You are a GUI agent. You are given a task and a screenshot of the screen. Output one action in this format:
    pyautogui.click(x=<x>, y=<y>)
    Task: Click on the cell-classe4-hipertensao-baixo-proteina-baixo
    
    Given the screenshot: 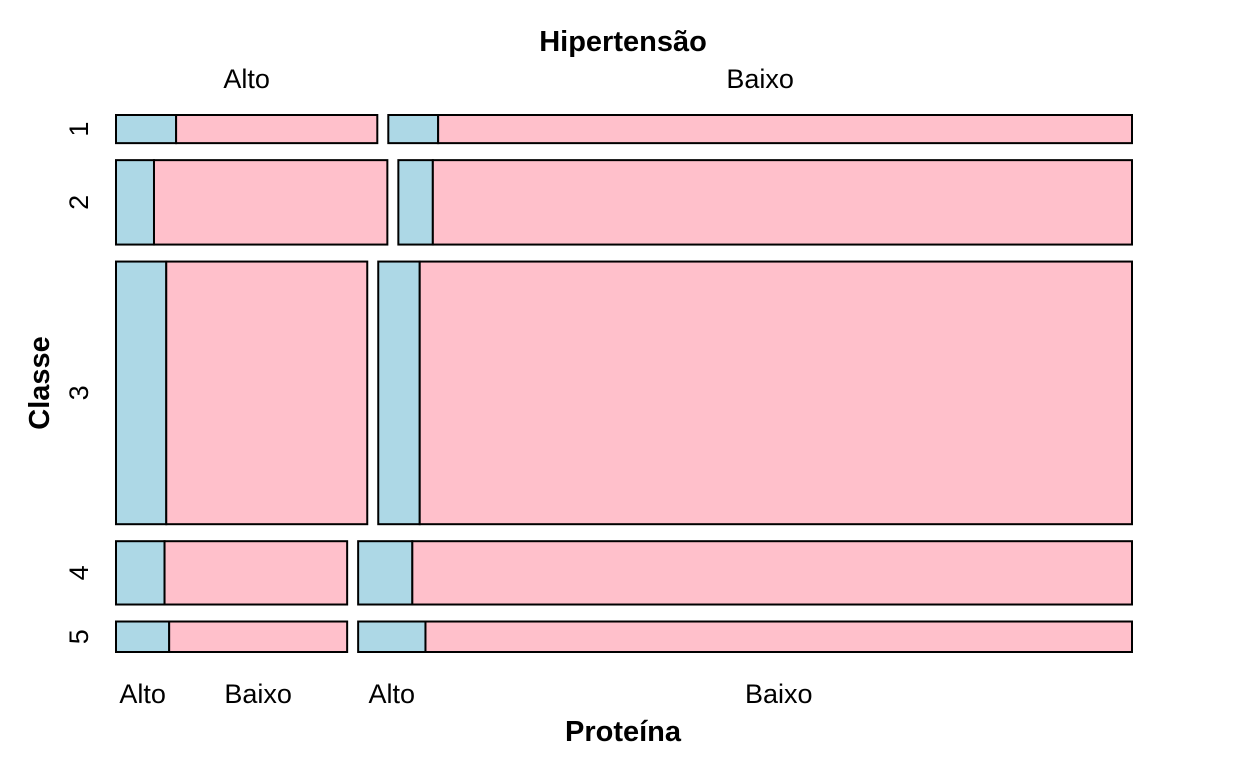 What is the action you would take?
    pyautogui.click(x=772, y=573)
    